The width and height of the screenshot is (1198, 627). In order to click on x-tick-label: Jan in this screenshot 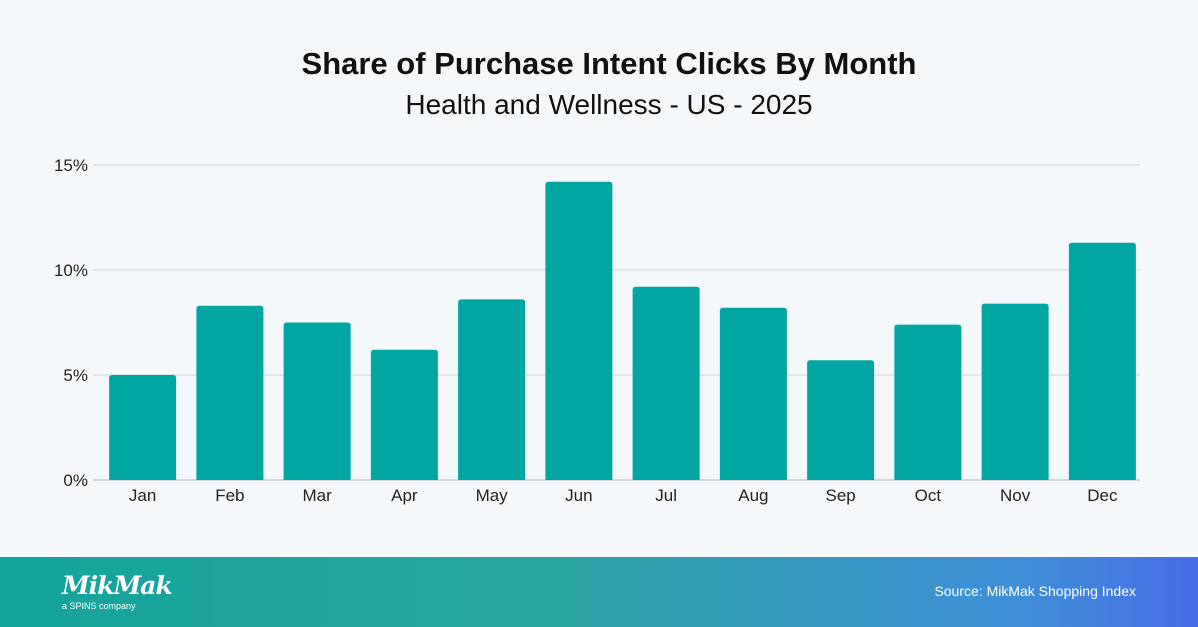, I will do `click(142, 495)`.